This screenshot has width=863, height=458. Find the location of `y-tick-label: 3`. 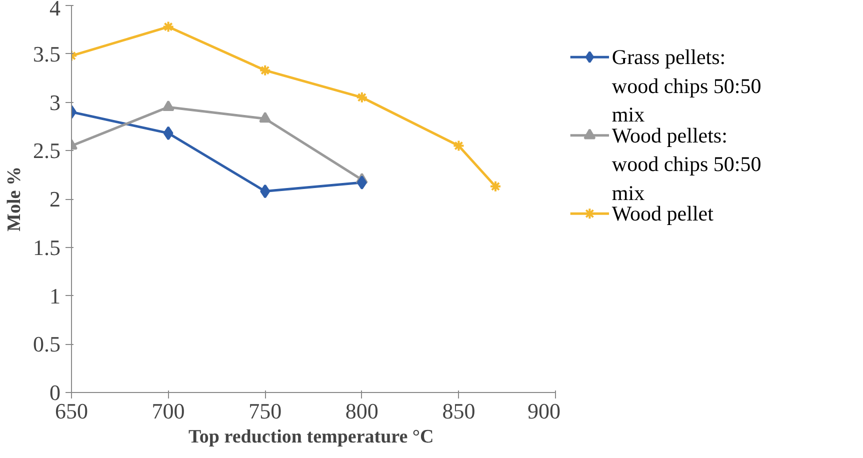

y-tick-label: 3 is located at coordinates (55, 102).